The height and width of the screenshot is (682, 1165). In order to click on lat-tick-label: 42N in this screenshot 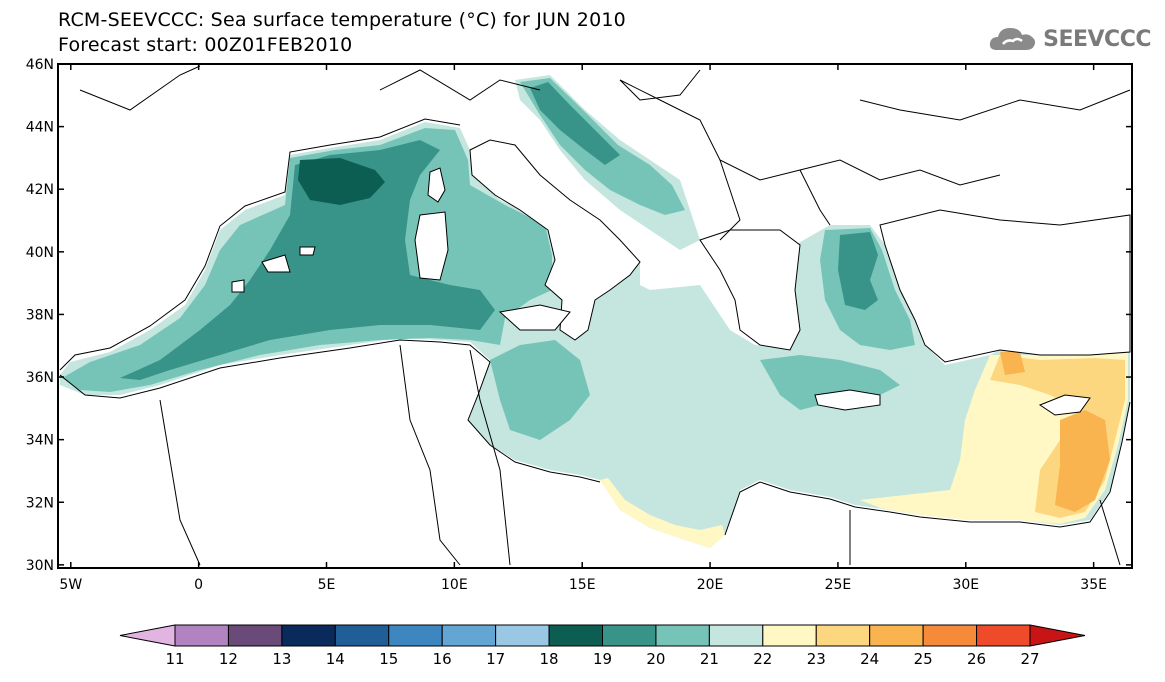, I will do `click(40, 190)`.